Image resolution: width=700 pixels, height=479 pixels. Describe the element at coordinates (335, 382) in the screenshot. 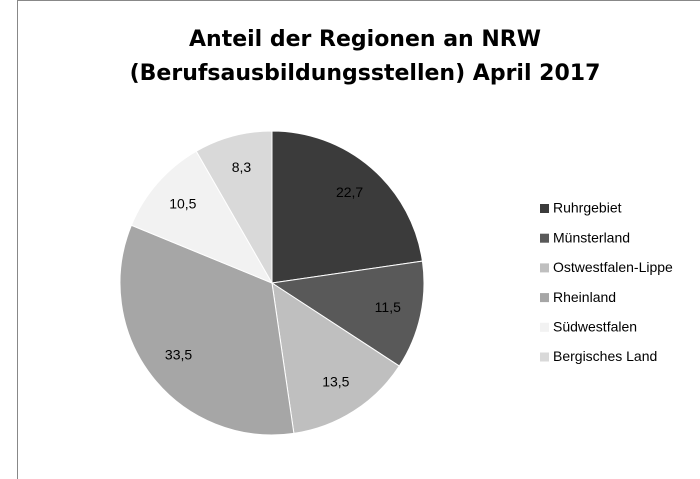

I see `data-label: 13,5` at that location.